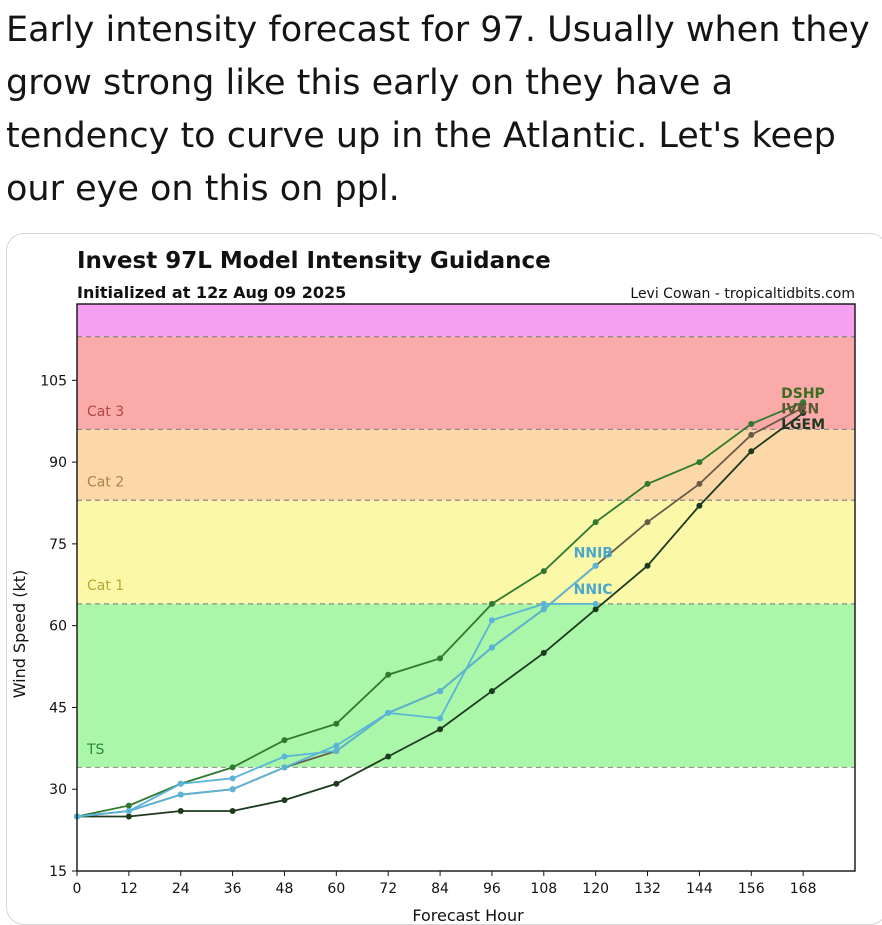  What do you see at coordinates (233, 889) in the screenshot?
I see `x-tick-label: 36` at bounding box center [233, 889].